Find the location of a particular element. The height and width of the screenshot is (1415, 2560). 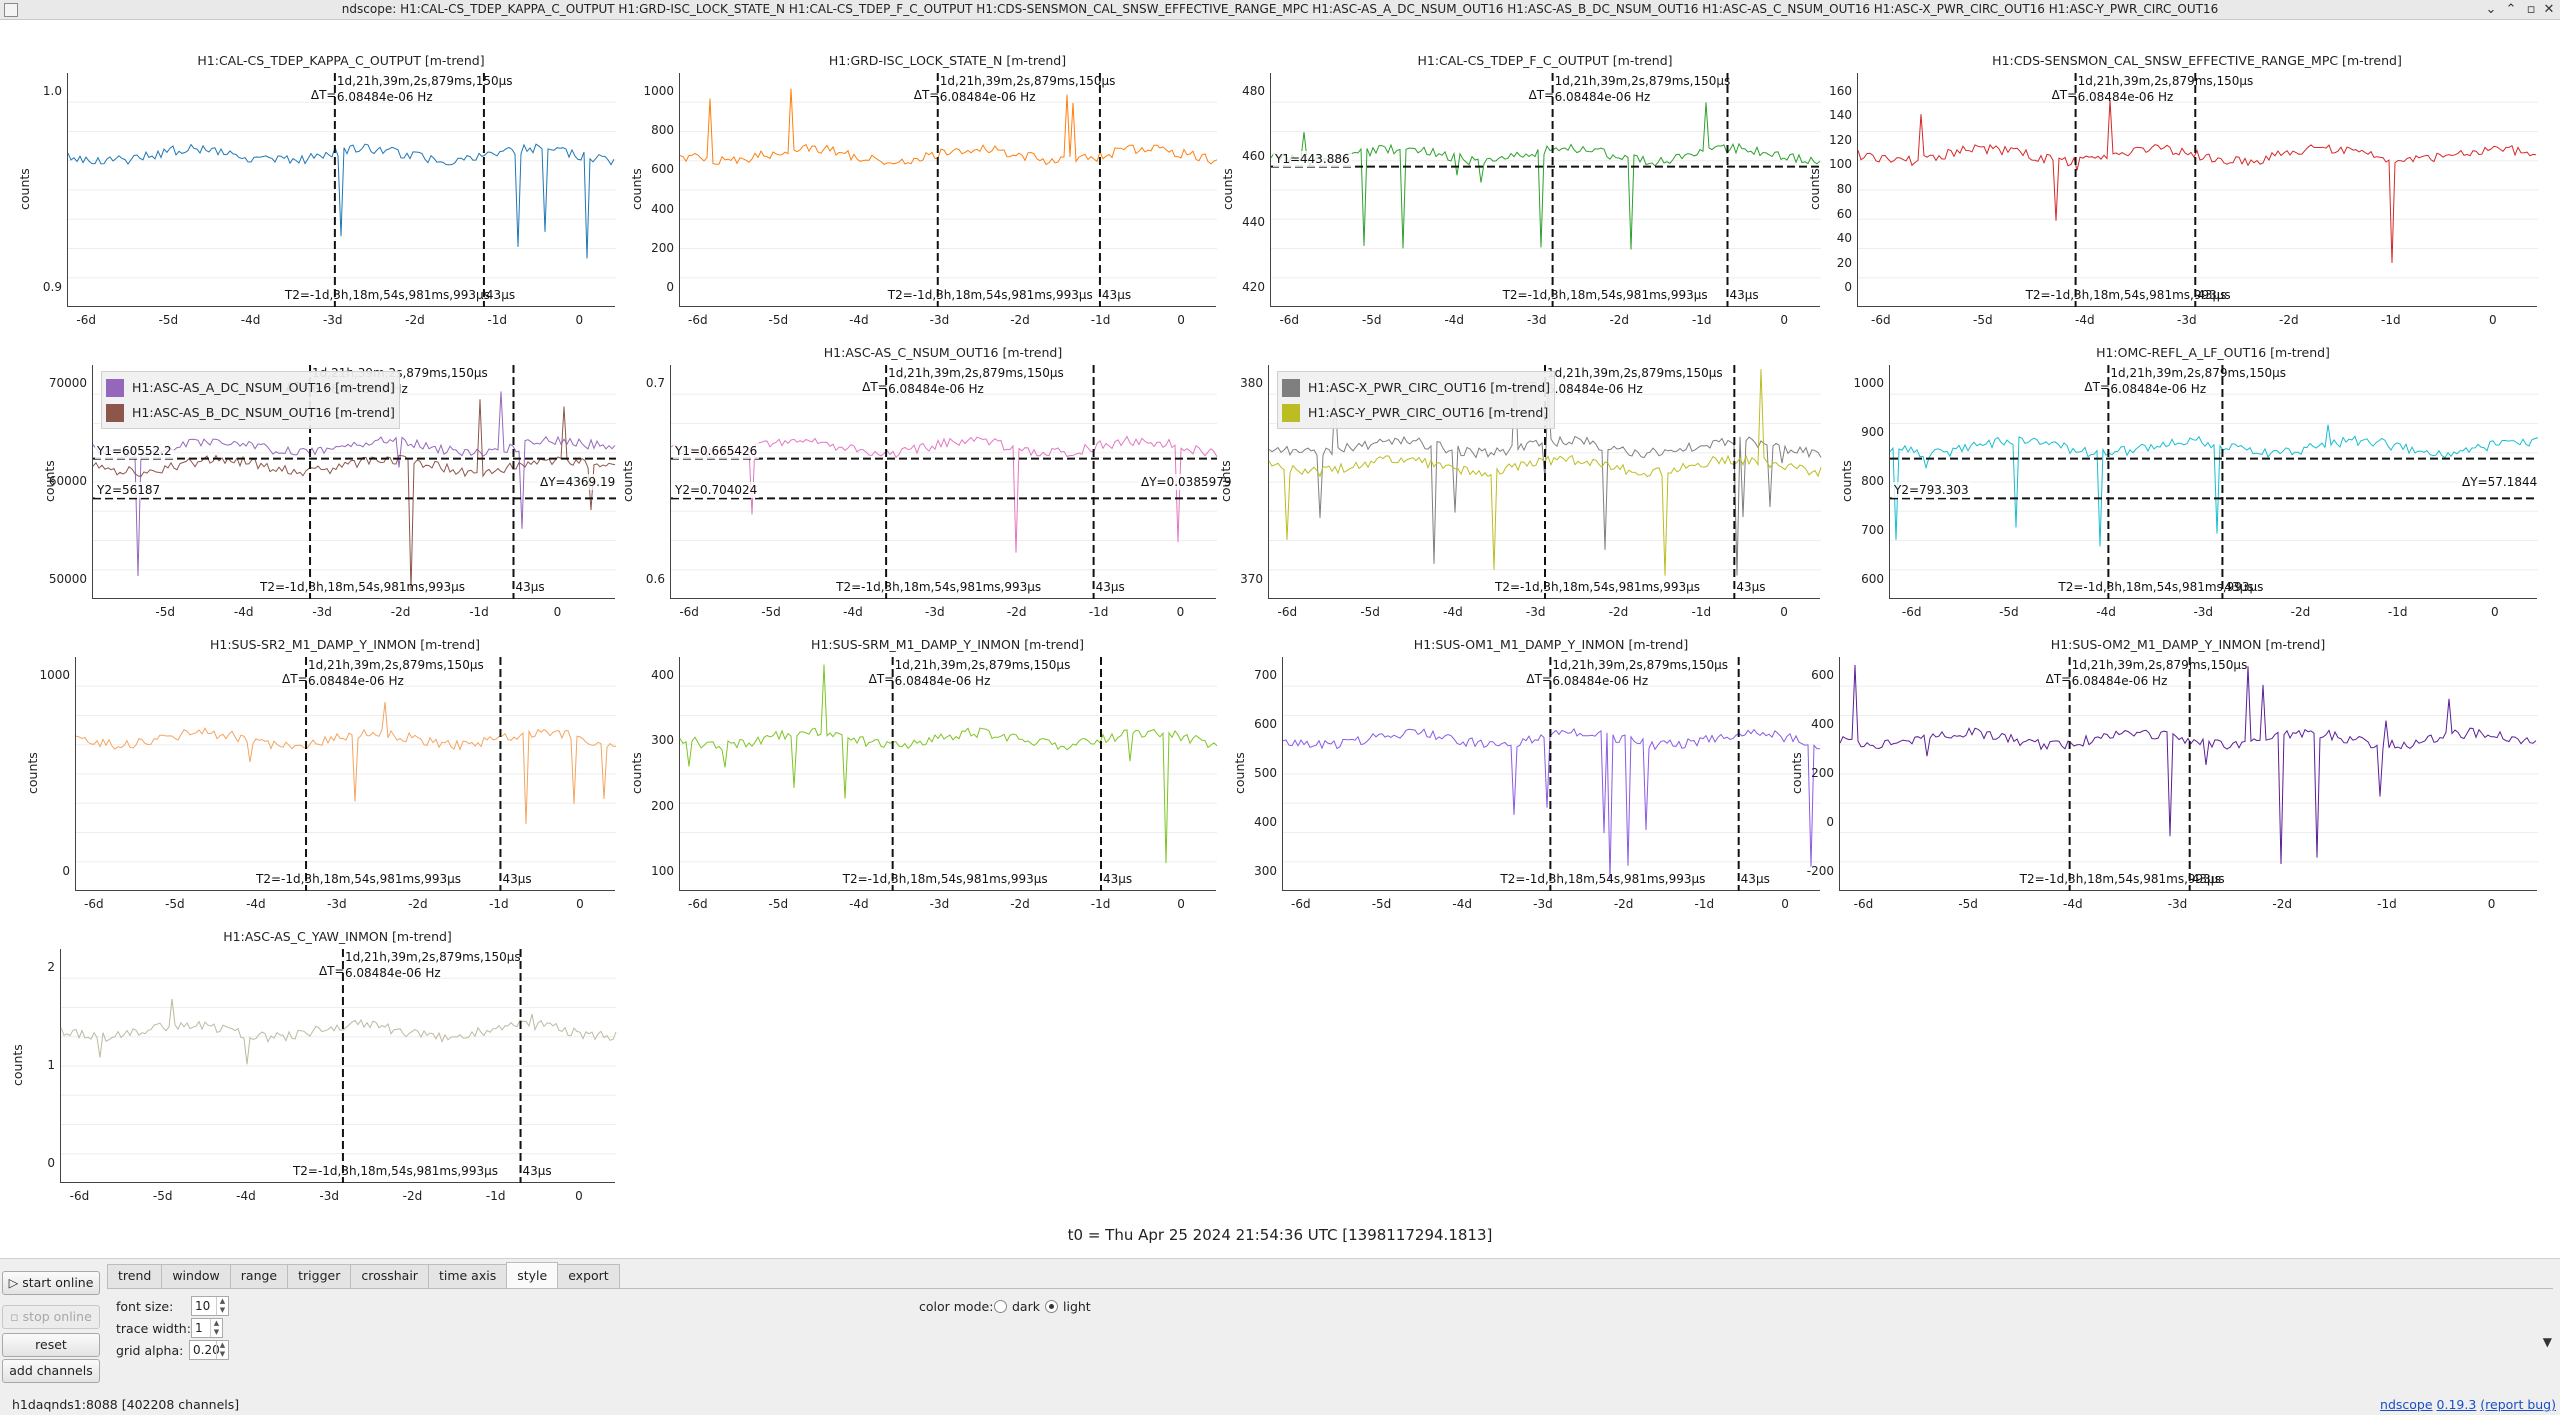

y2-readout: Y2=793.303 is located at coordinates (1931, 490).